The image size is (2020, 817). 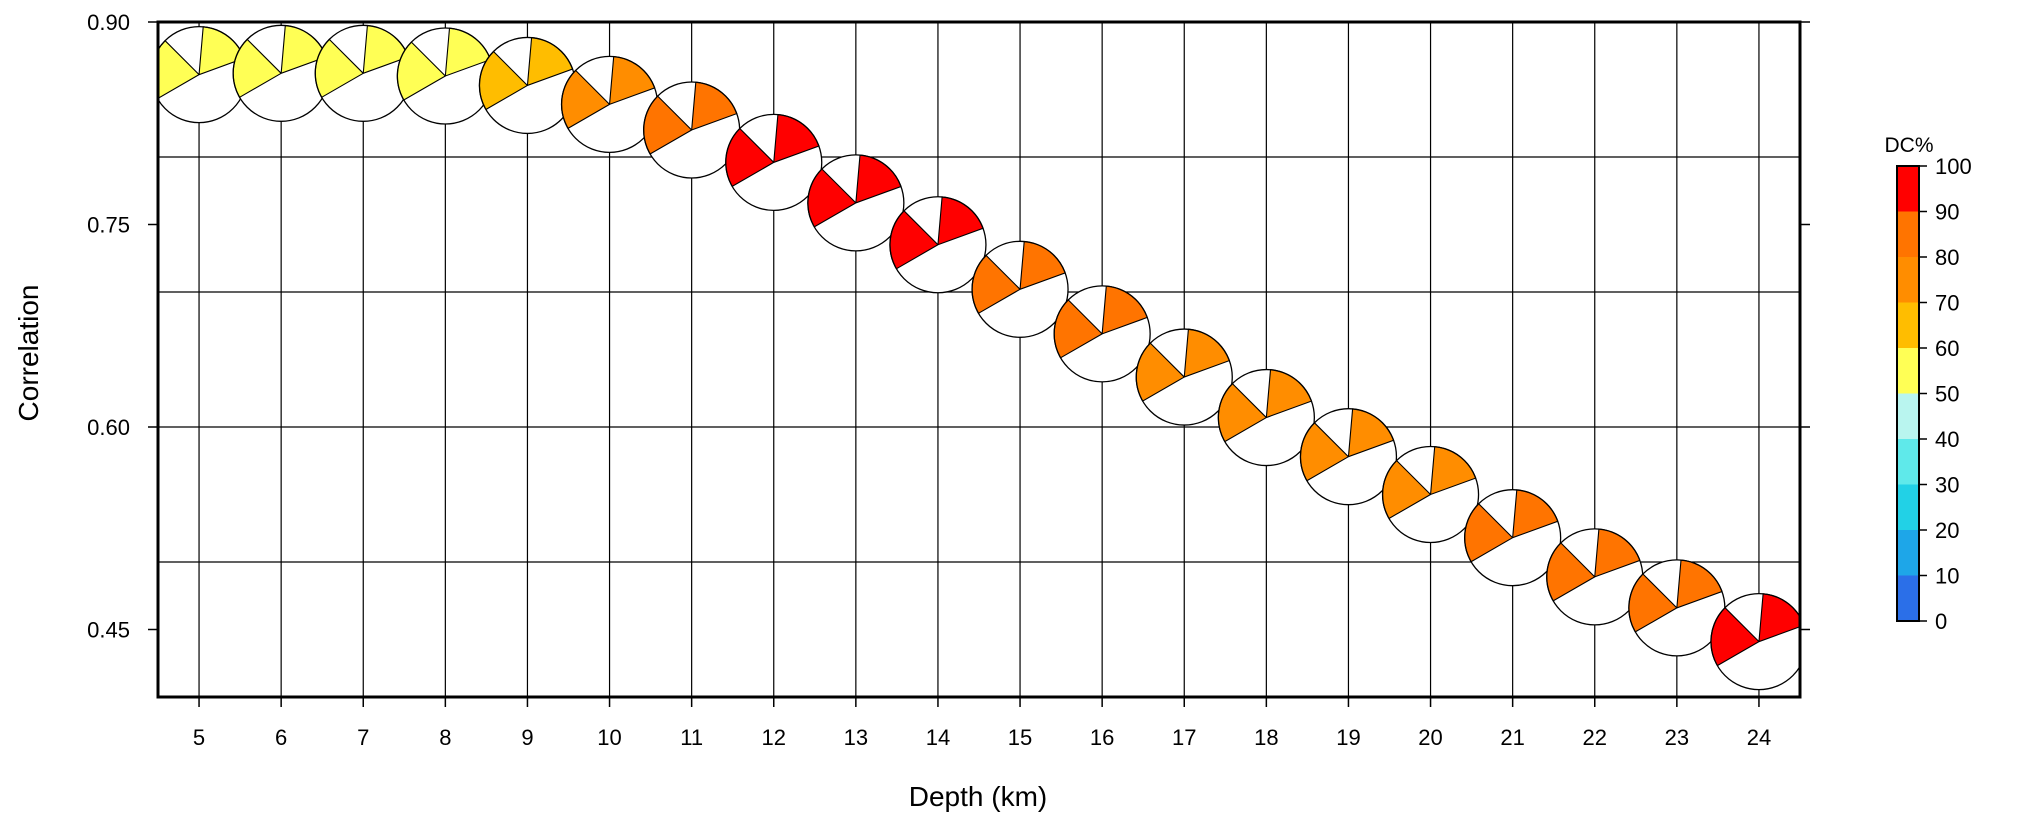 What do you see at coordinates (1947, 576) in the screenshot?
I see `colorbar-label: 10` at bounding box center [1947, 576].